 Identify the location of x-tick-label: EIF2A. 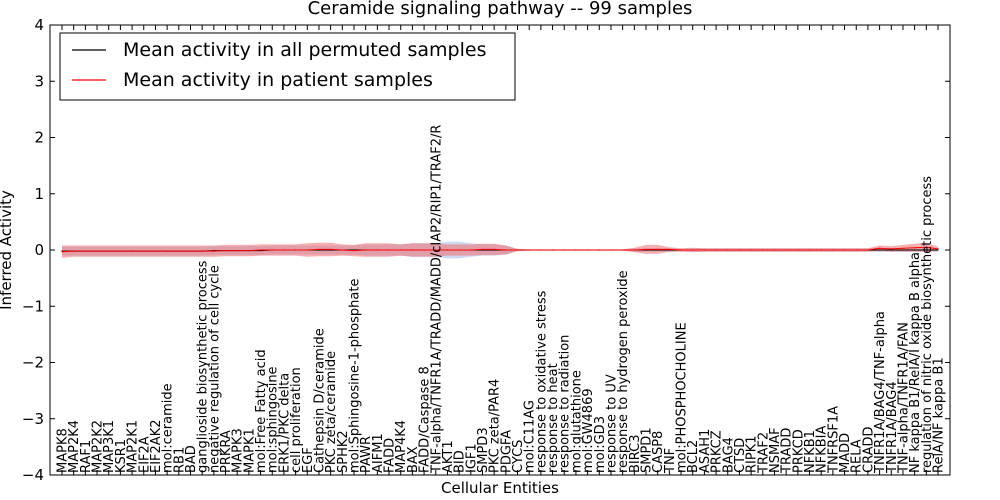
(144, 454).